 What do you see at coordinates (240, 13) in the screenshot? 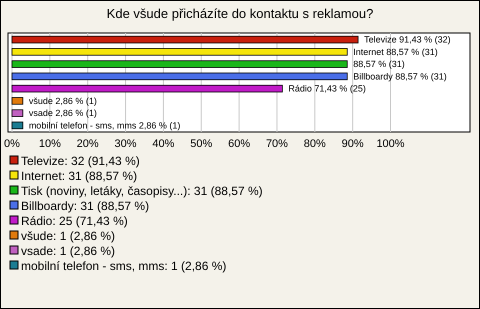
I see `chart-title: Kde všude přicházíte do kontaktu s reklamou?` at bounding box center [240, 13].